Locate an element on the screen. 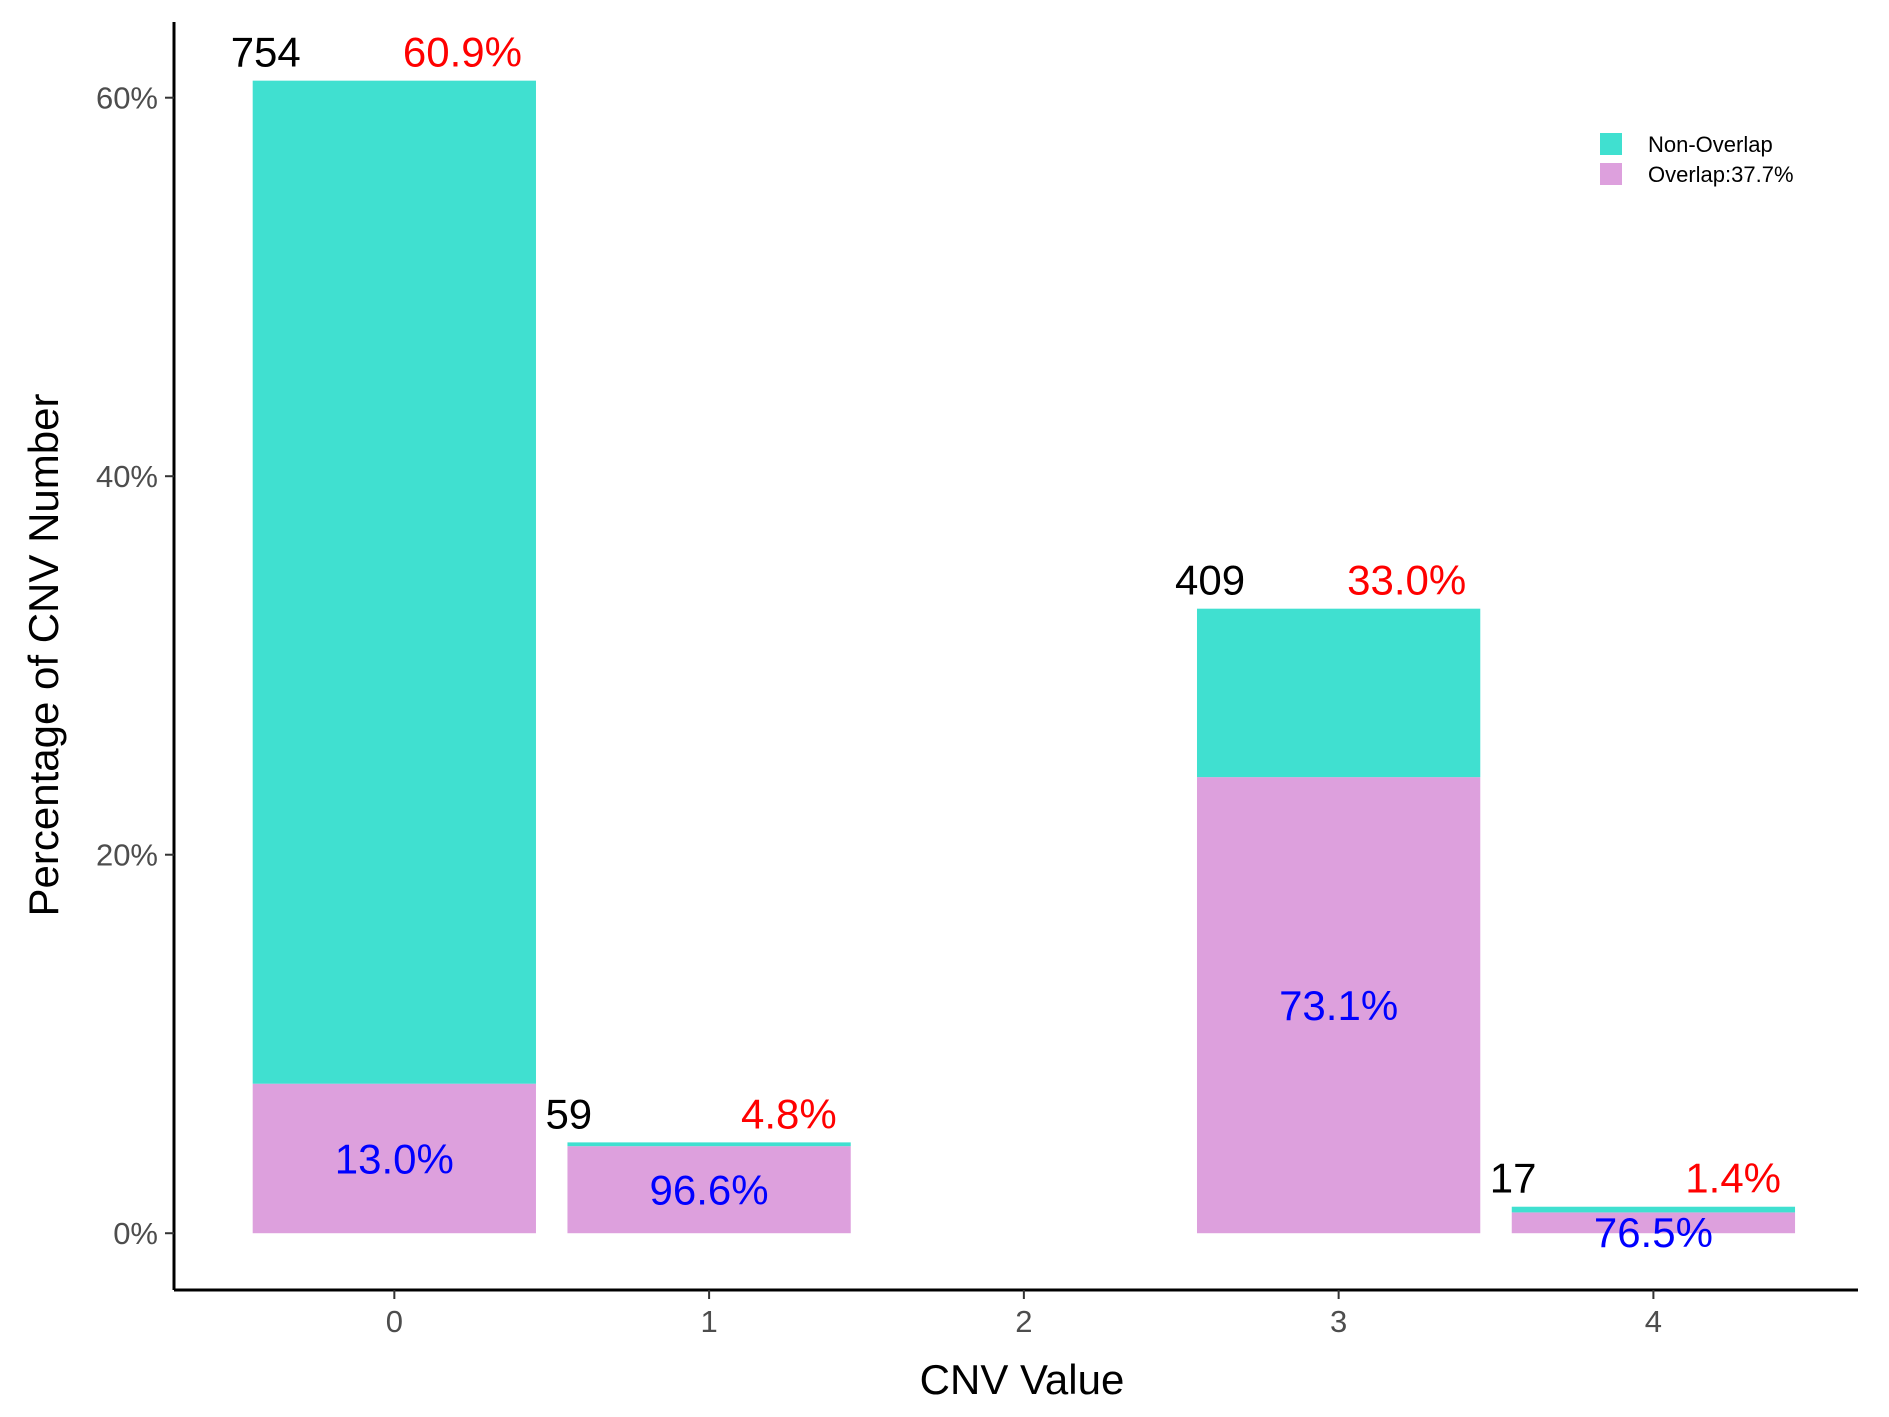 This screenshot has width=1889, height=1417. overlap-pct-label-3: 73.1% is located at coordinates (1338, 1005).